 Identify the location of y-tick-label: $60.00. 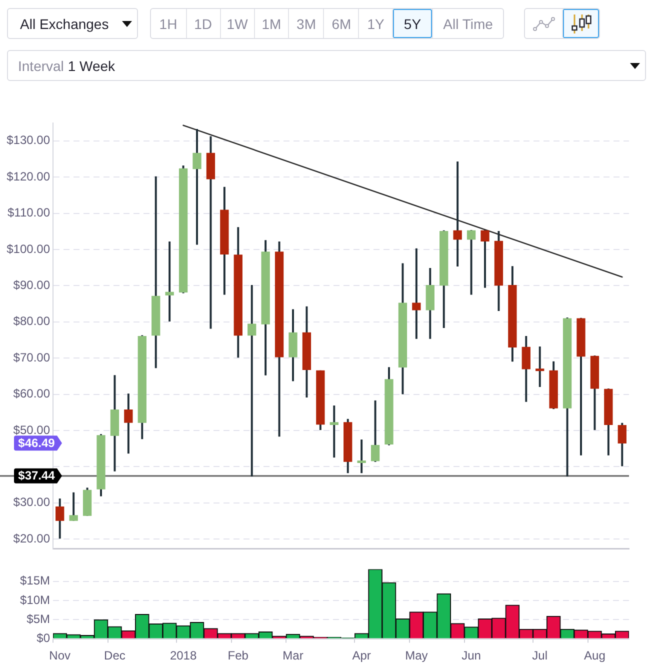
(31, 393).